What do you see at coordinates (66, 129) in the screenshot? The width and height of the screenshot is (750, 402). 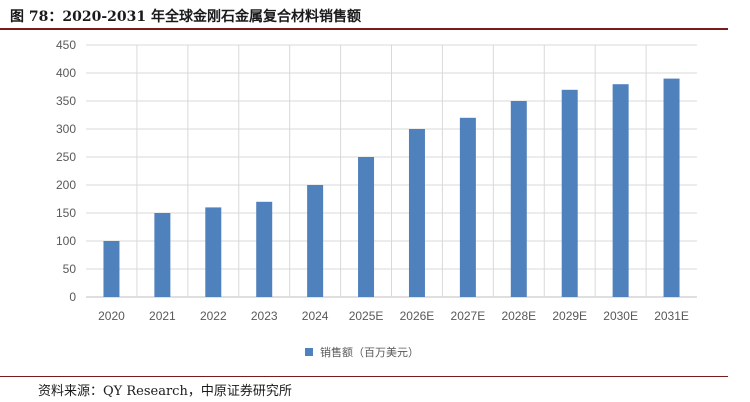 I see `y-tick-label: 300` at bounding box center [66, 129].